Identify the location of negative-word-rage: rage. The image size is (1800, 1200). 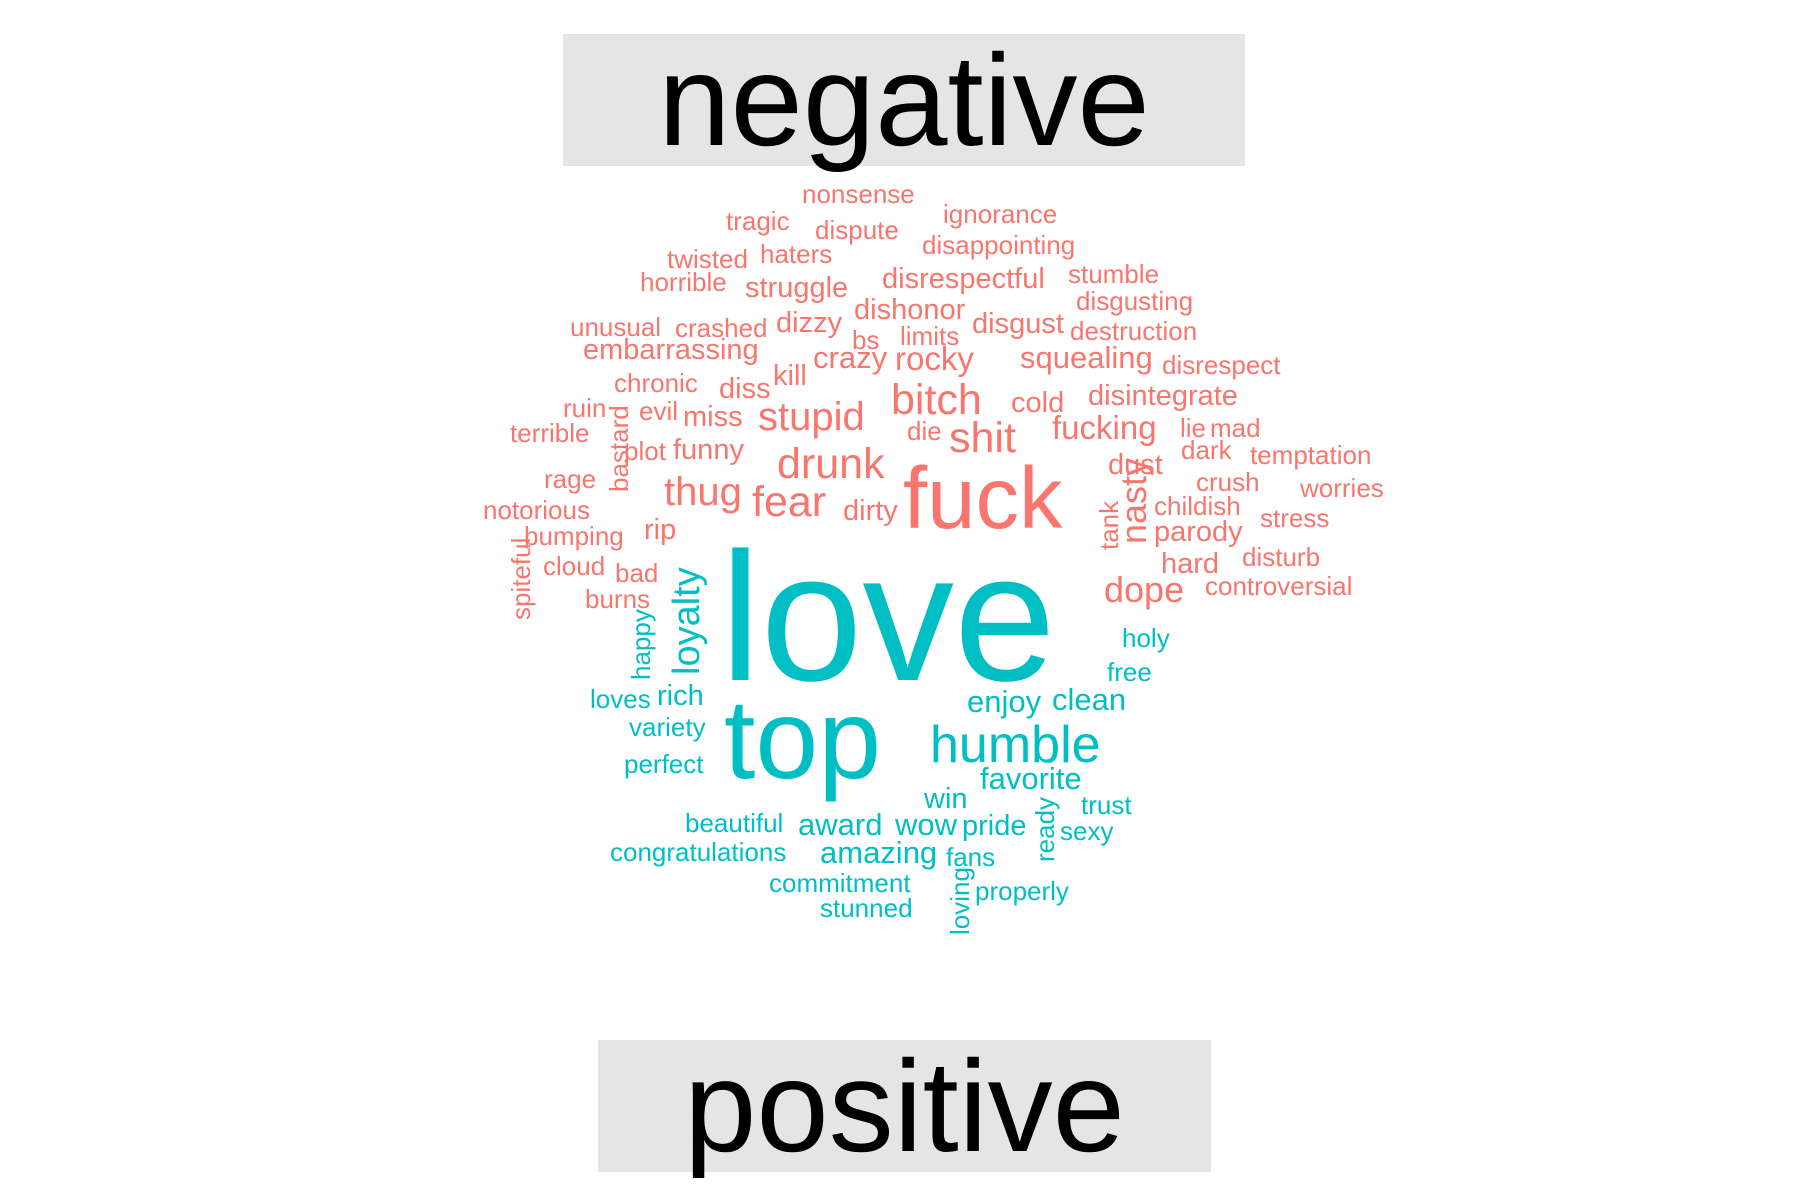
(570, 479).